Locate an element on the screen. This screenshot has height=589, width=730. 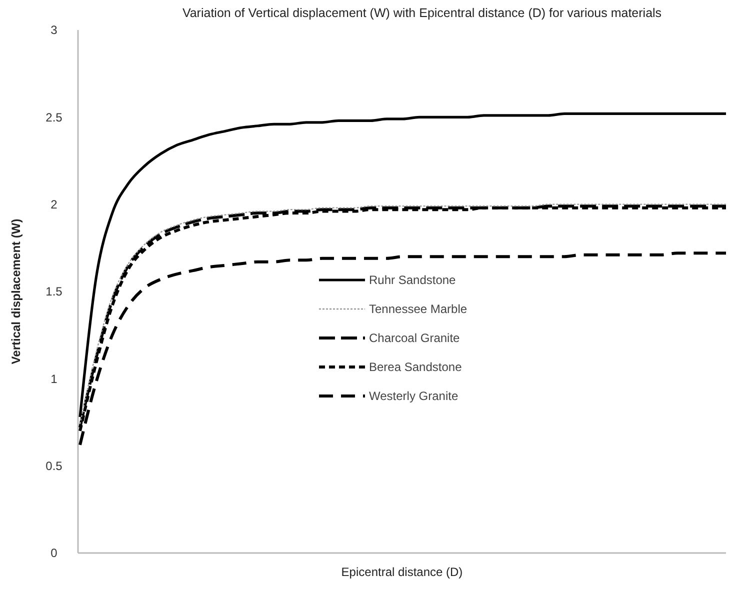
y-tick-label: 2.5 is located at coordinates (54, 117).